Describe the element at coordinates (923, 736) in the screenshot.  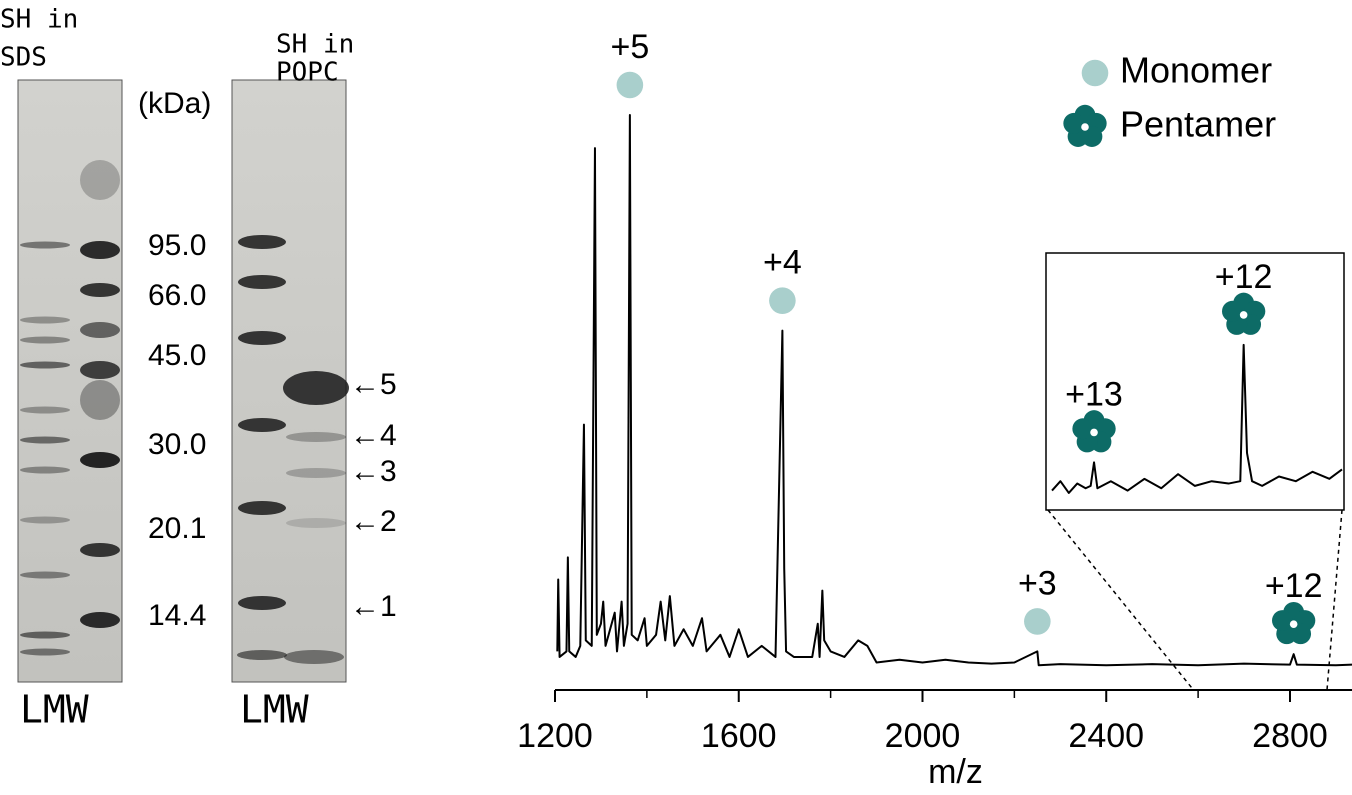
I see `x-tick-label: 2000` at that location.